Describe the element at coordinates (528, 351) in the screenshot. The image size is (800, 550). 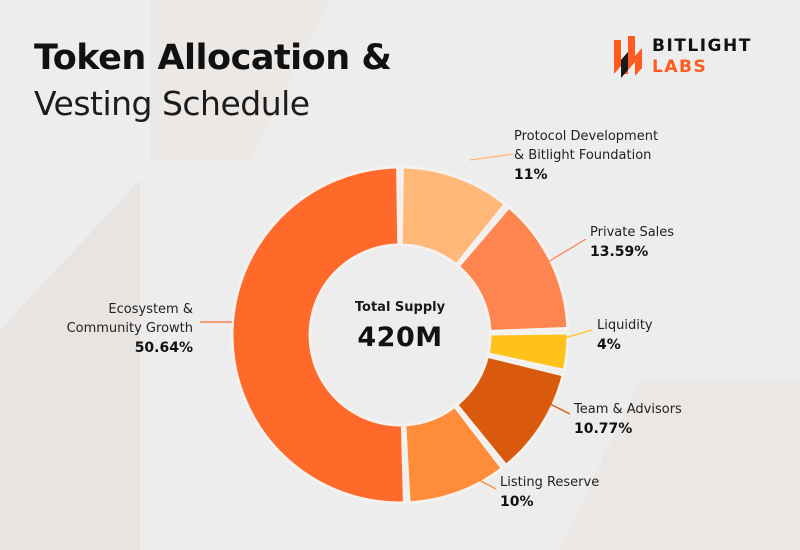
I see `donut-slice-liquidity` at that location.